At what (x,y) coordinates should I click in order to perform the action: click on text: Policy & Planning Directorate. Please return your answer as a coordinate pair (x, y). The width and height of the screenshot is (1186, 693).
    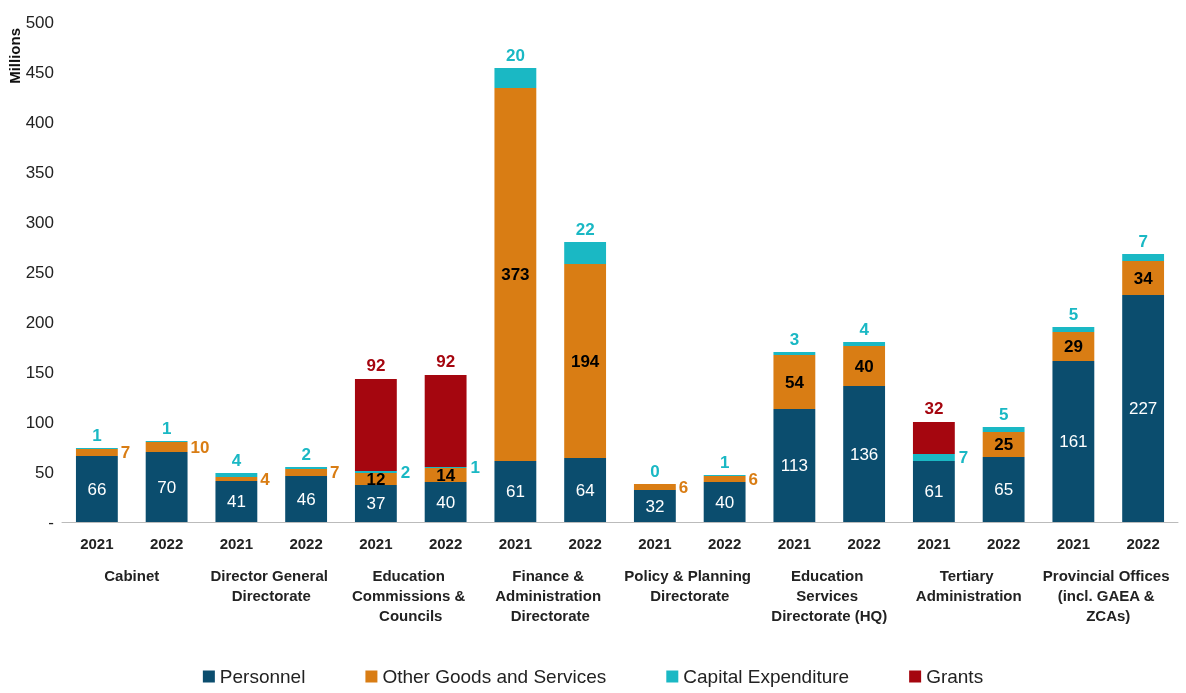
    Looking at the image, I should click on (690, 585).